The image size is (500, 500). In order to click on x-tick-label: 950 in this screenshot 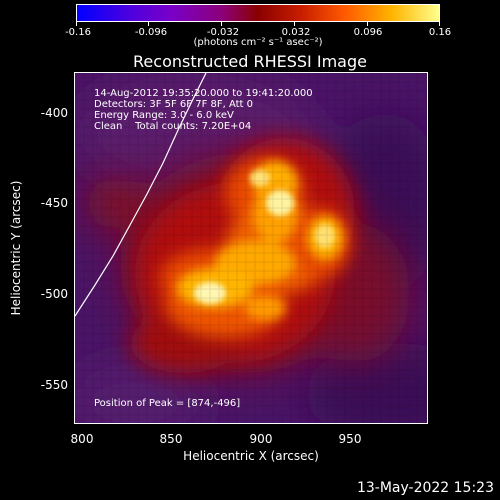, I will do `click(350, 439)`.